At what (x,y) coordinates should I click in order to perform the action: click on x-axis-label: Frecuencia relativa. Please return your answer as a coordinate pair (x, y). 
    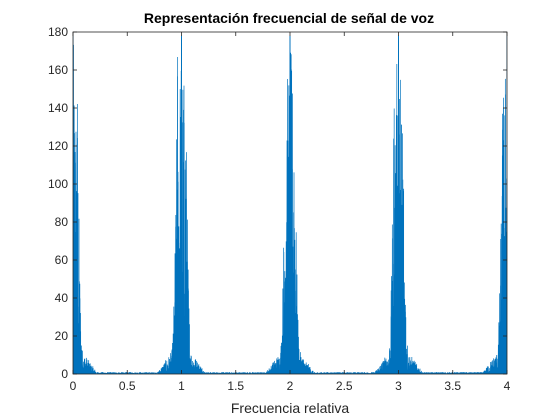
    Looking at the image, I should click on (290, 408).